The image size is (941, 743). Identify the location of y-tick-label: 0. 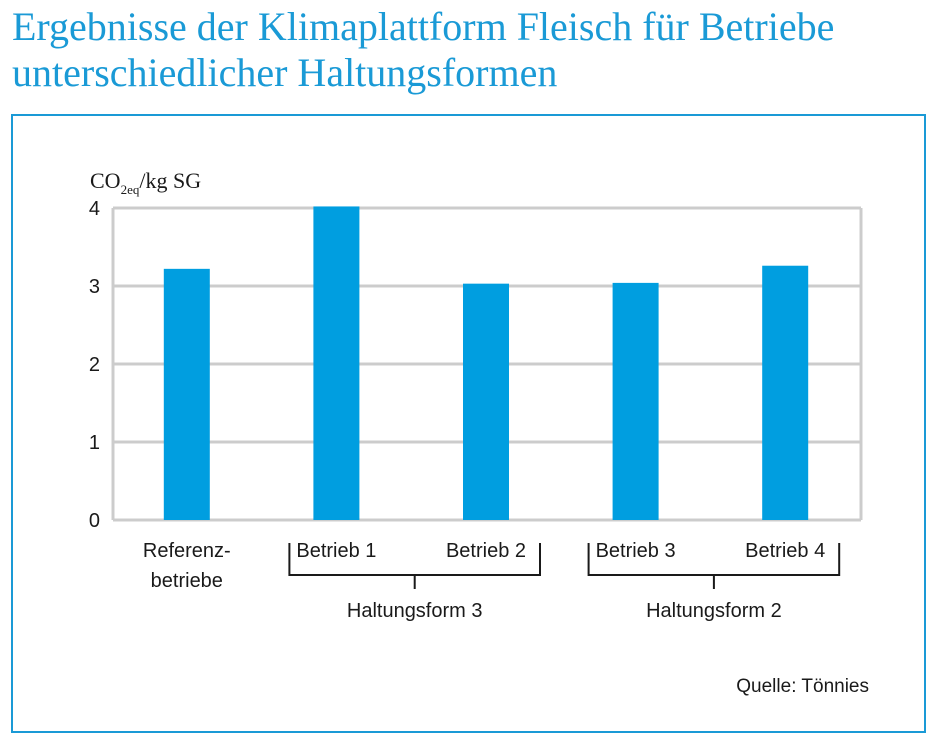
(94, 521).